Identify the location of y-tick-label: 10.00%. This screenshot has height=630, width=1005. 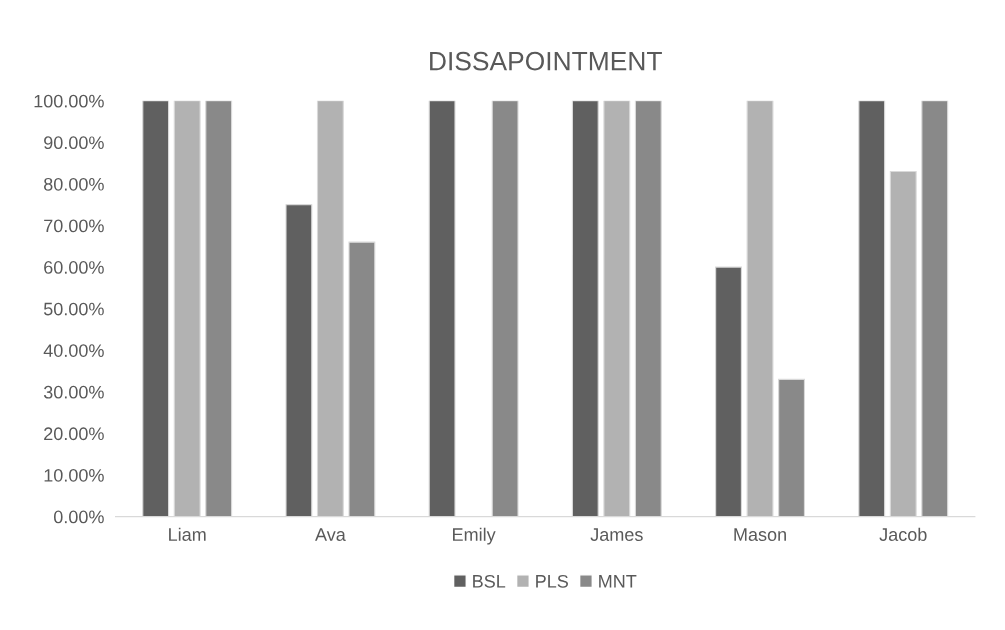
(74, 475).